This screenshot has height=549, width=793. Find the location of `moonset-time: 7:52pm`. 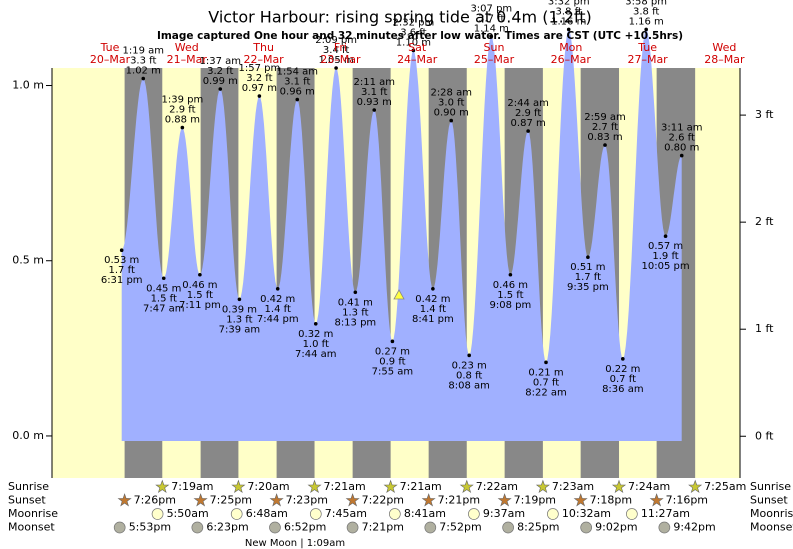

moonset-time: 7:52pm is located at coordinates (460, 527).